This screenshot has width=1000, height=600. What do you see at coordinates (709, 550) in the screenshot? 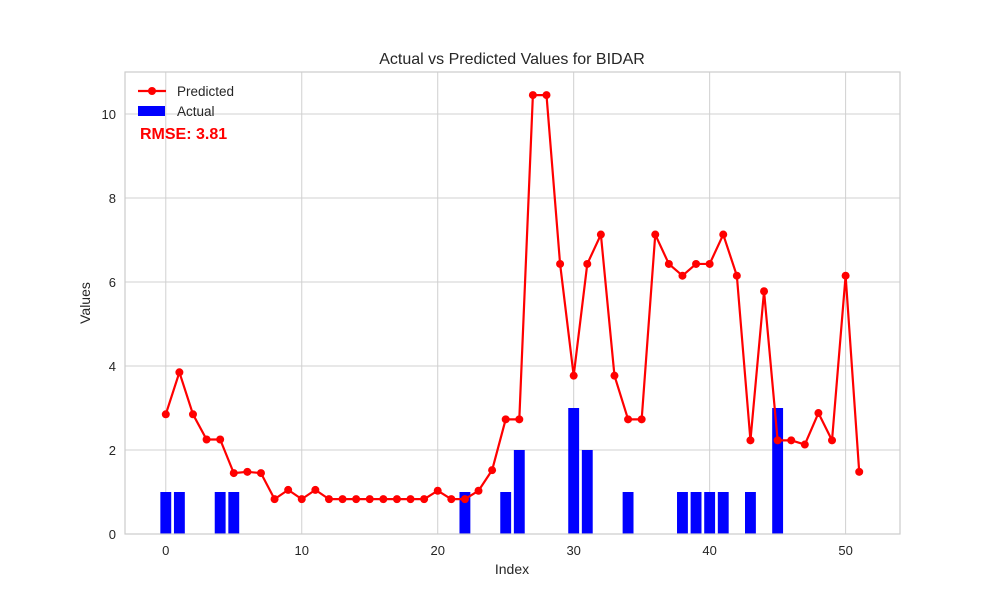
I see `x-tick-label: 40` at bounding box center [709, 550].